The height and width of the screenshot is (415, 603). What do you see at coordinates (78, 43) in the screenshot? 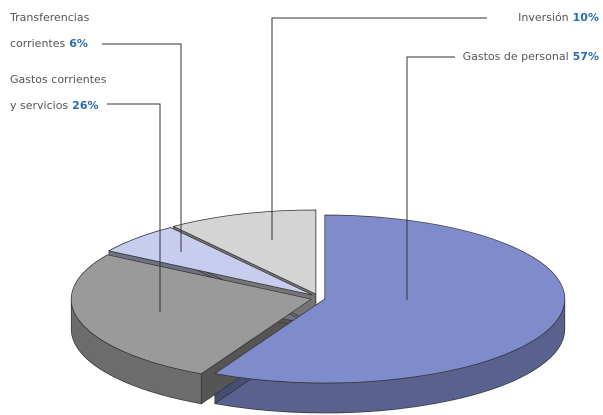
I see `value-label: 6%` at bounding box center [78, 43].